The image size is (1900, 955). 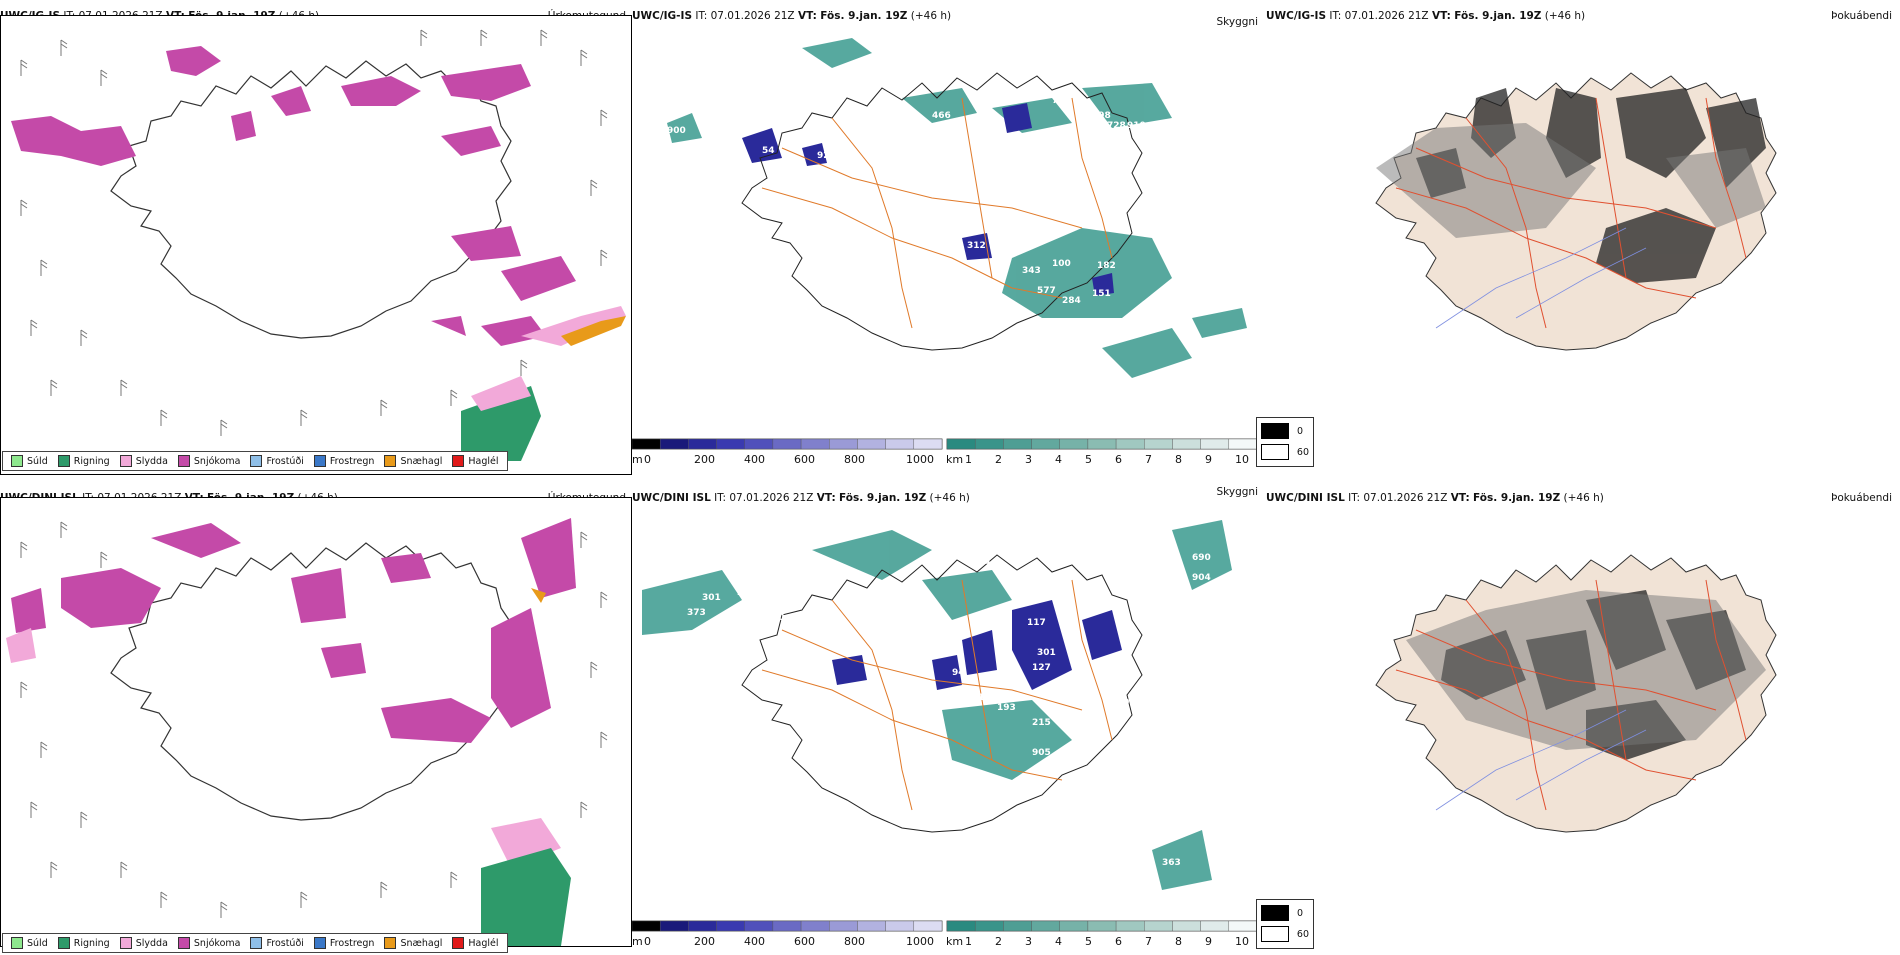 I want to click on shade-legend-item: 60, so click(x=1285, y=452).